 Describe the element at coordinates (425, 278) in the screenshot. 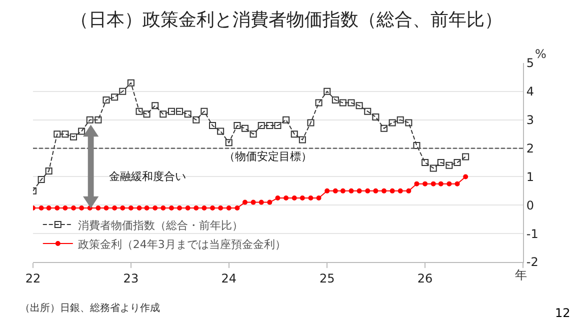

I see `x-tick-label: 26` at that location.